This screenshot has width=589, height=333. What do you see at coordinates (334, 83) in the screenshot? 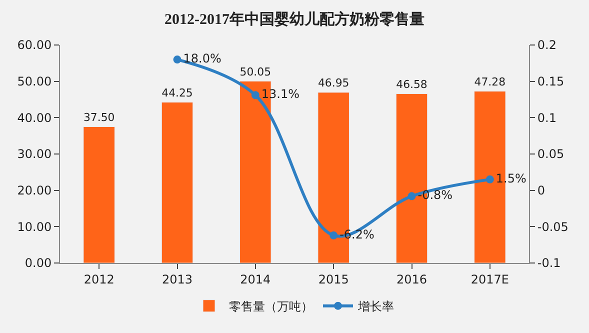
I see `data-label: 46.95` at bounding box center [334, 83].